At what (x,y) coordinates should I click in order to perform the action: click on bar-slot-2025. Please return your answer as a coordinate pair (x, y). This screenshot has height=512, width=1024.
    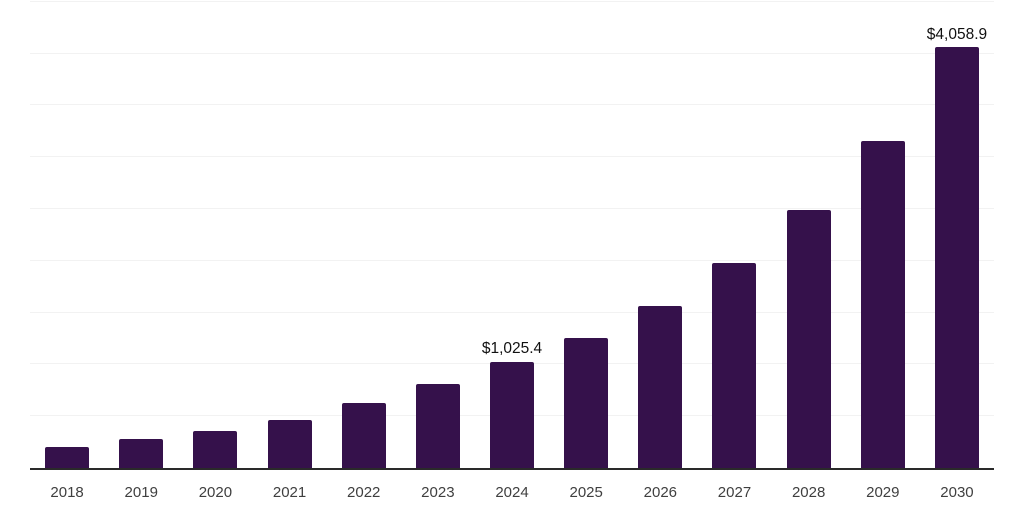
    Looking at the image, I should click on (586, 234).